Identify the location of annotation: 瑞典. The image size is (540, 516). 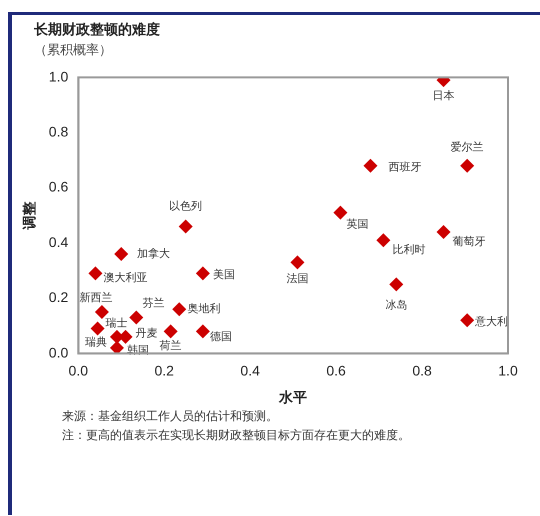
(95, 342).